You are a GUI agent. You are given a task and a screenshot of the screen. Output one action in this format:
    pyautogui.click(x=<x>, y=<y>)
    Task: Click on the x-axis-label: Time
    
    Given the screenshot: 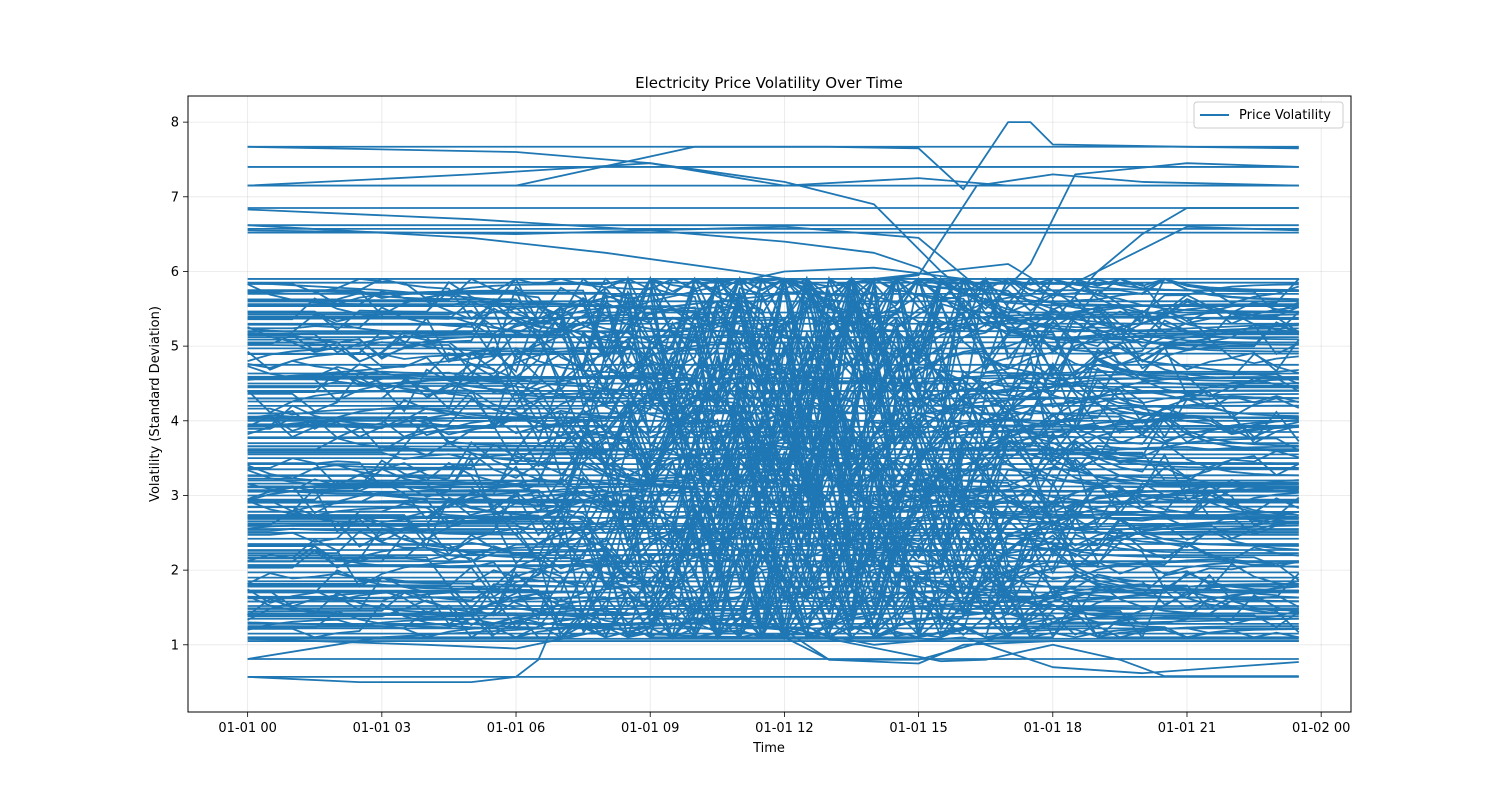 What is the action you would take?
    pyautogui.click(x=768, y=748)
    